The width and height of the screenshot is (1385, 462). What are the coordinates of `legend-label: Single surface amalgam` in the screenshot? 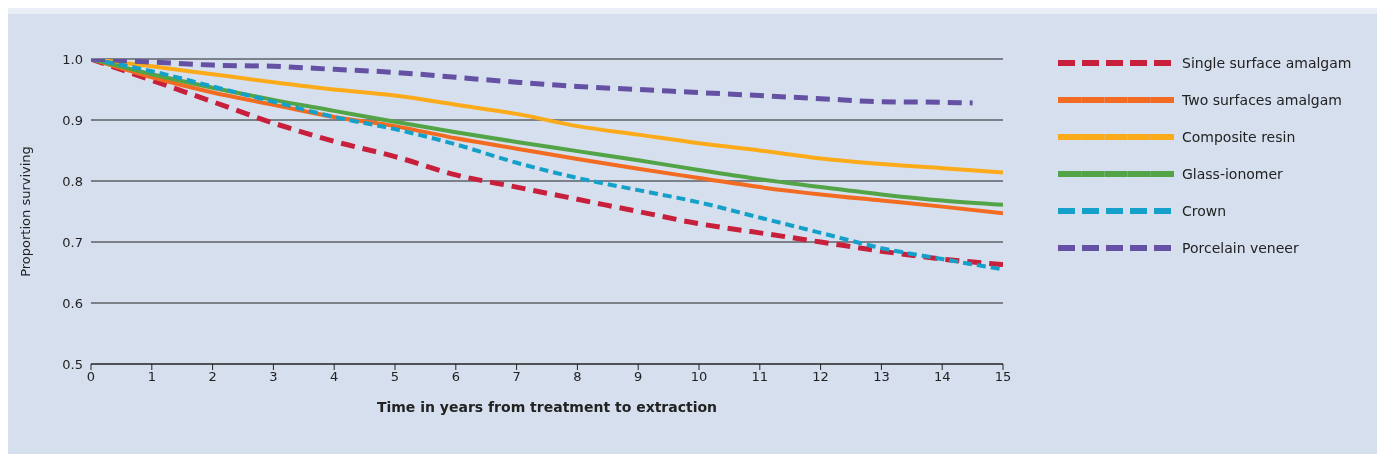 It's located at (1267, 63).